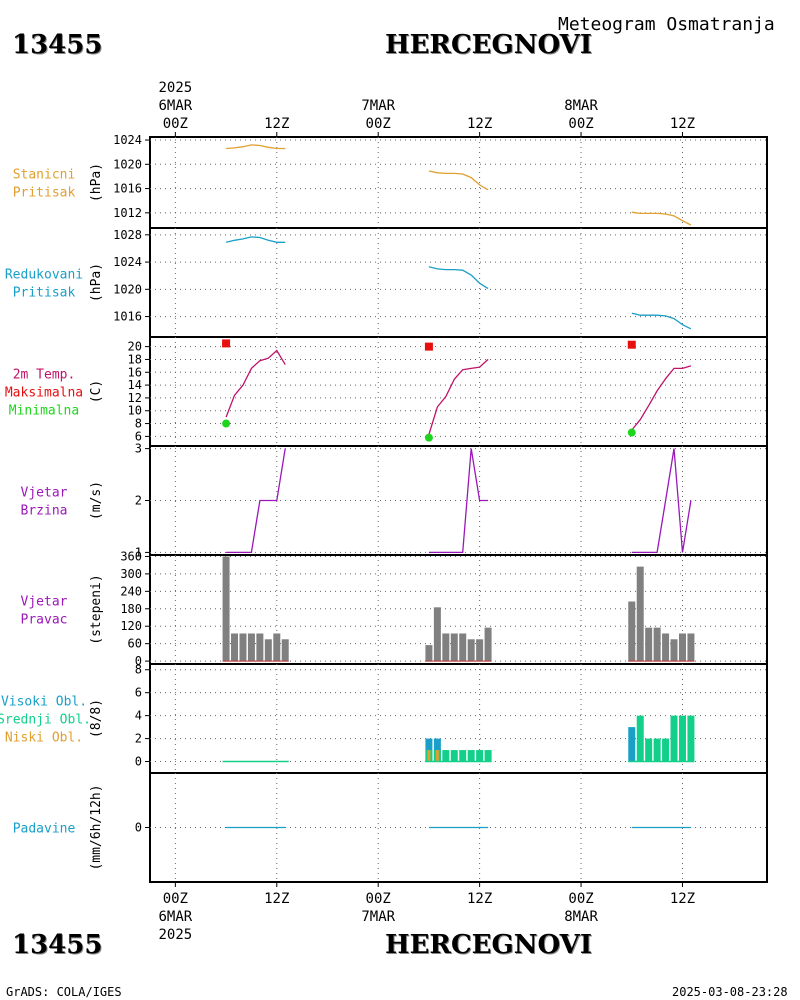 The width and height of the screenshot is (800, 1000). Describe the element at coordinates (138, 762) in the screenshot. I see `y-tick-label: 0` at that location.